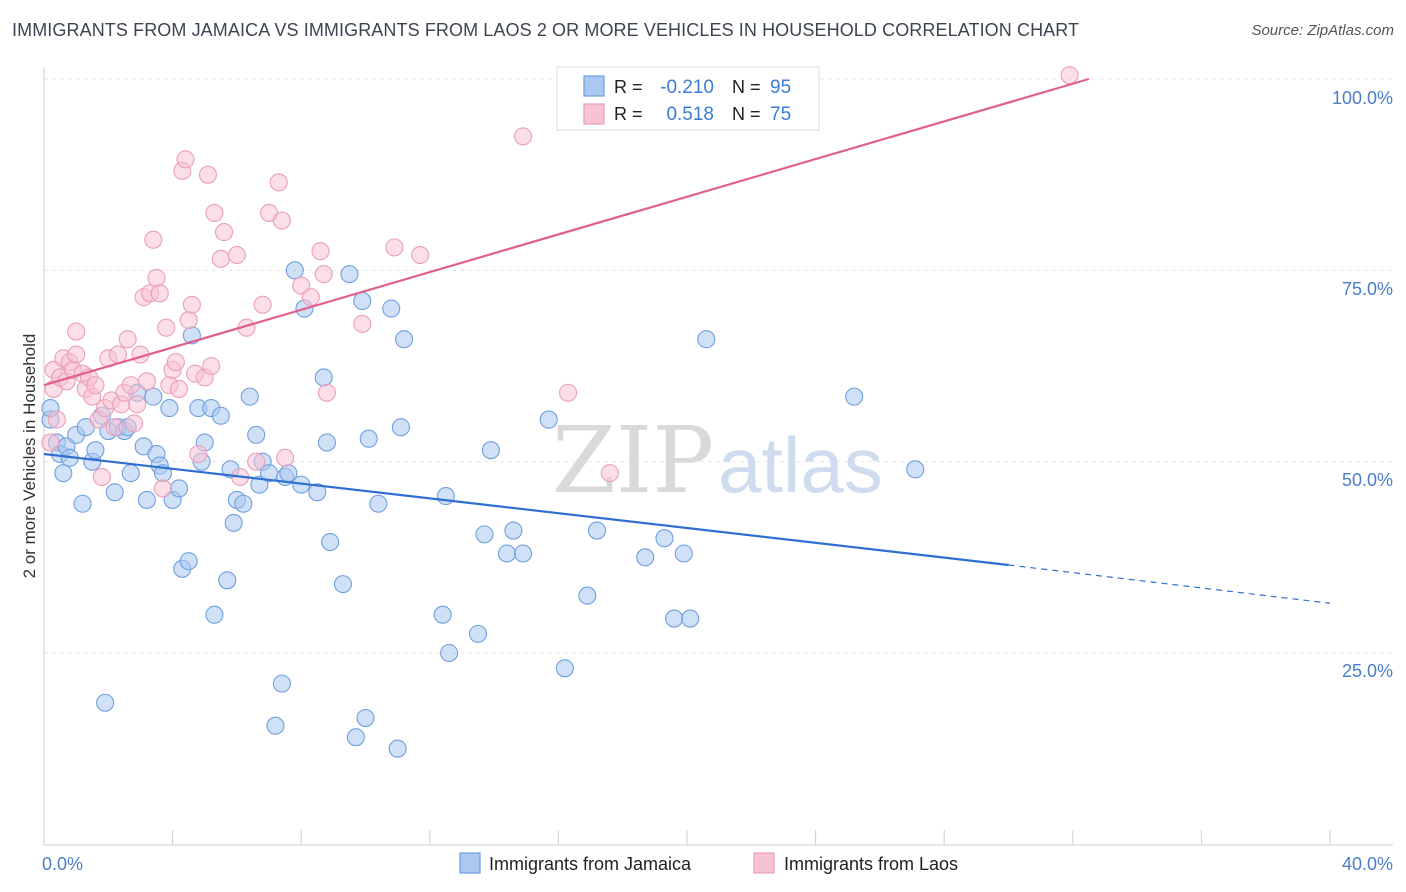 The width and height of the screenshot is (1406, 892). What do you see at coordinates (590, 864) in the screenshot?
I see `legend-label-jamaica: Immigrants from Jamaica` at bounding box center [590, 864].